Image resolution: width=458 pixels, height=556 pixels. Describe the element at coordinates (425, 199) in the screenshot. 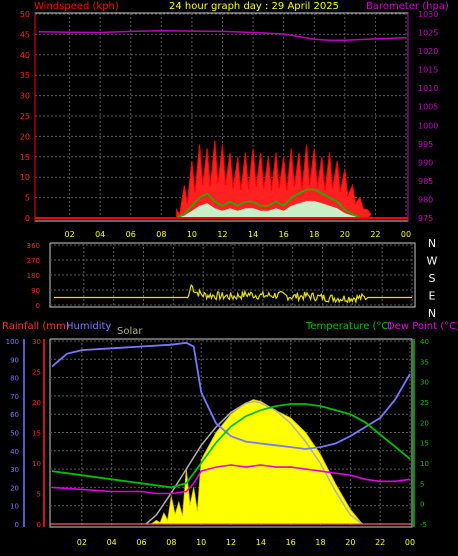

I see `barometer-tick-label: 980` at that location.